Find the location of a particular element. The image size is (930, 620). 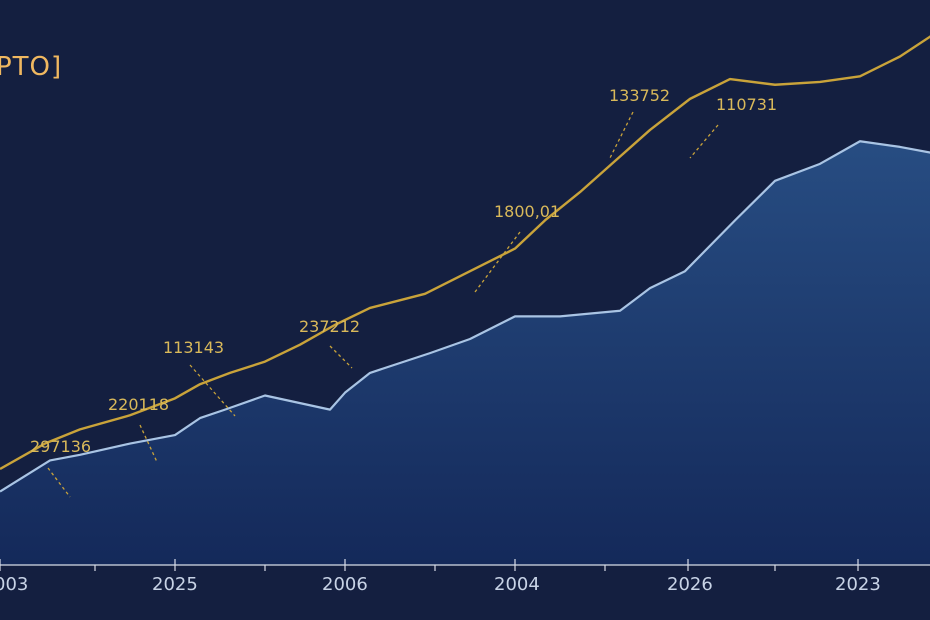

annotation-label-6: 110731 is located at coordinates (746, 104).